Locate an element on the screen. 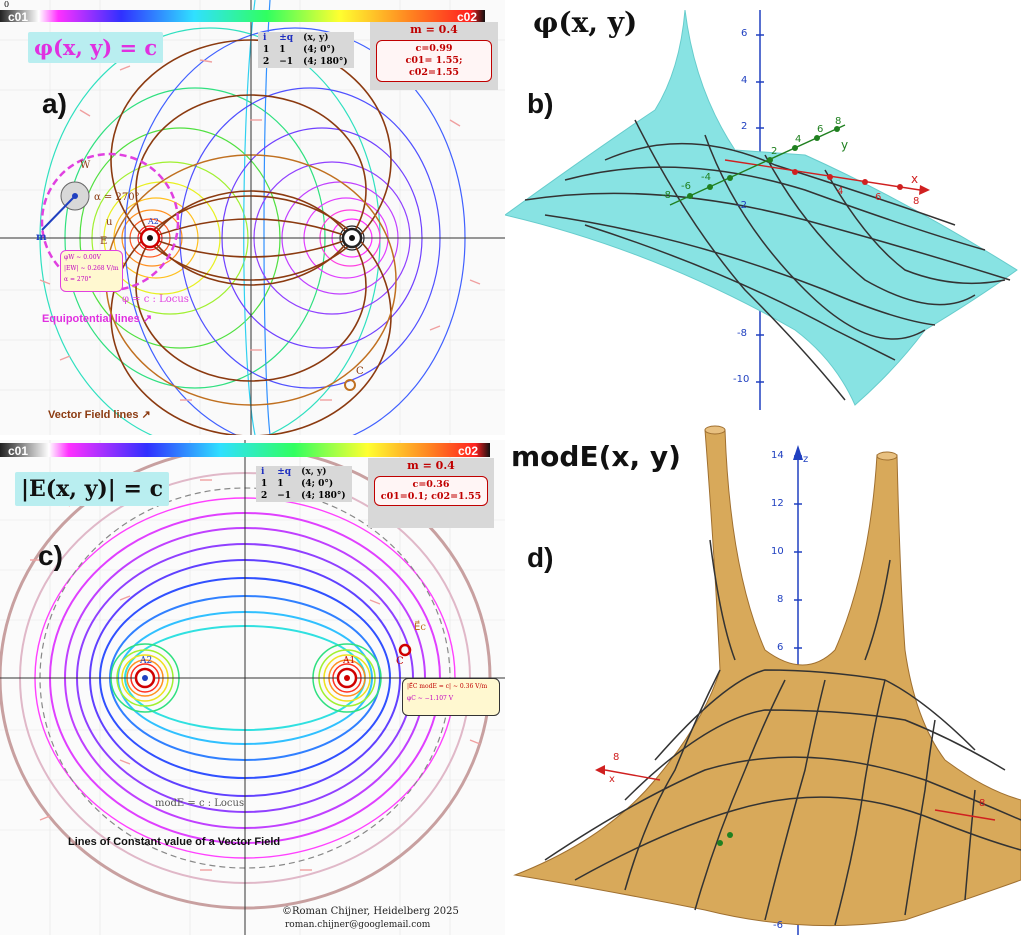 Image resolution: width=1021 pixels, height=935 pixels. x-axis-label-d: x is located at coordinates (612, 779).